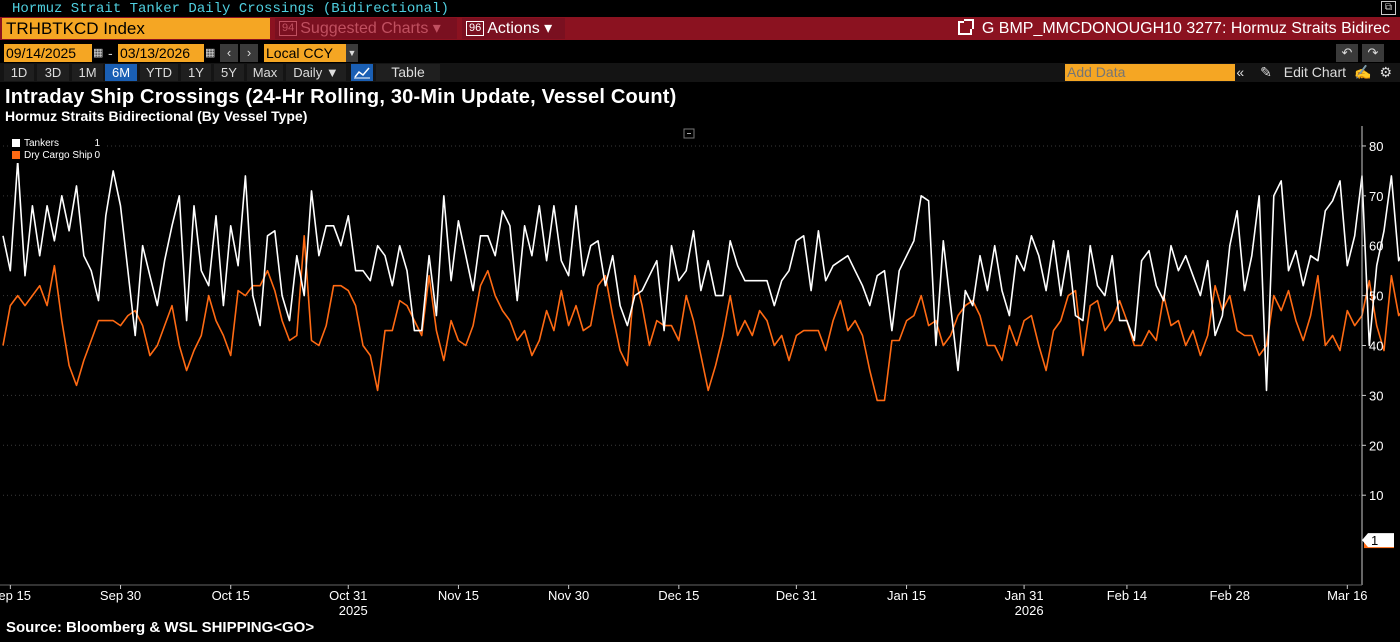 The height and width of the screenshot is (642, 1400). I want to click on range-button-3d: 3D, so click(53, 72).